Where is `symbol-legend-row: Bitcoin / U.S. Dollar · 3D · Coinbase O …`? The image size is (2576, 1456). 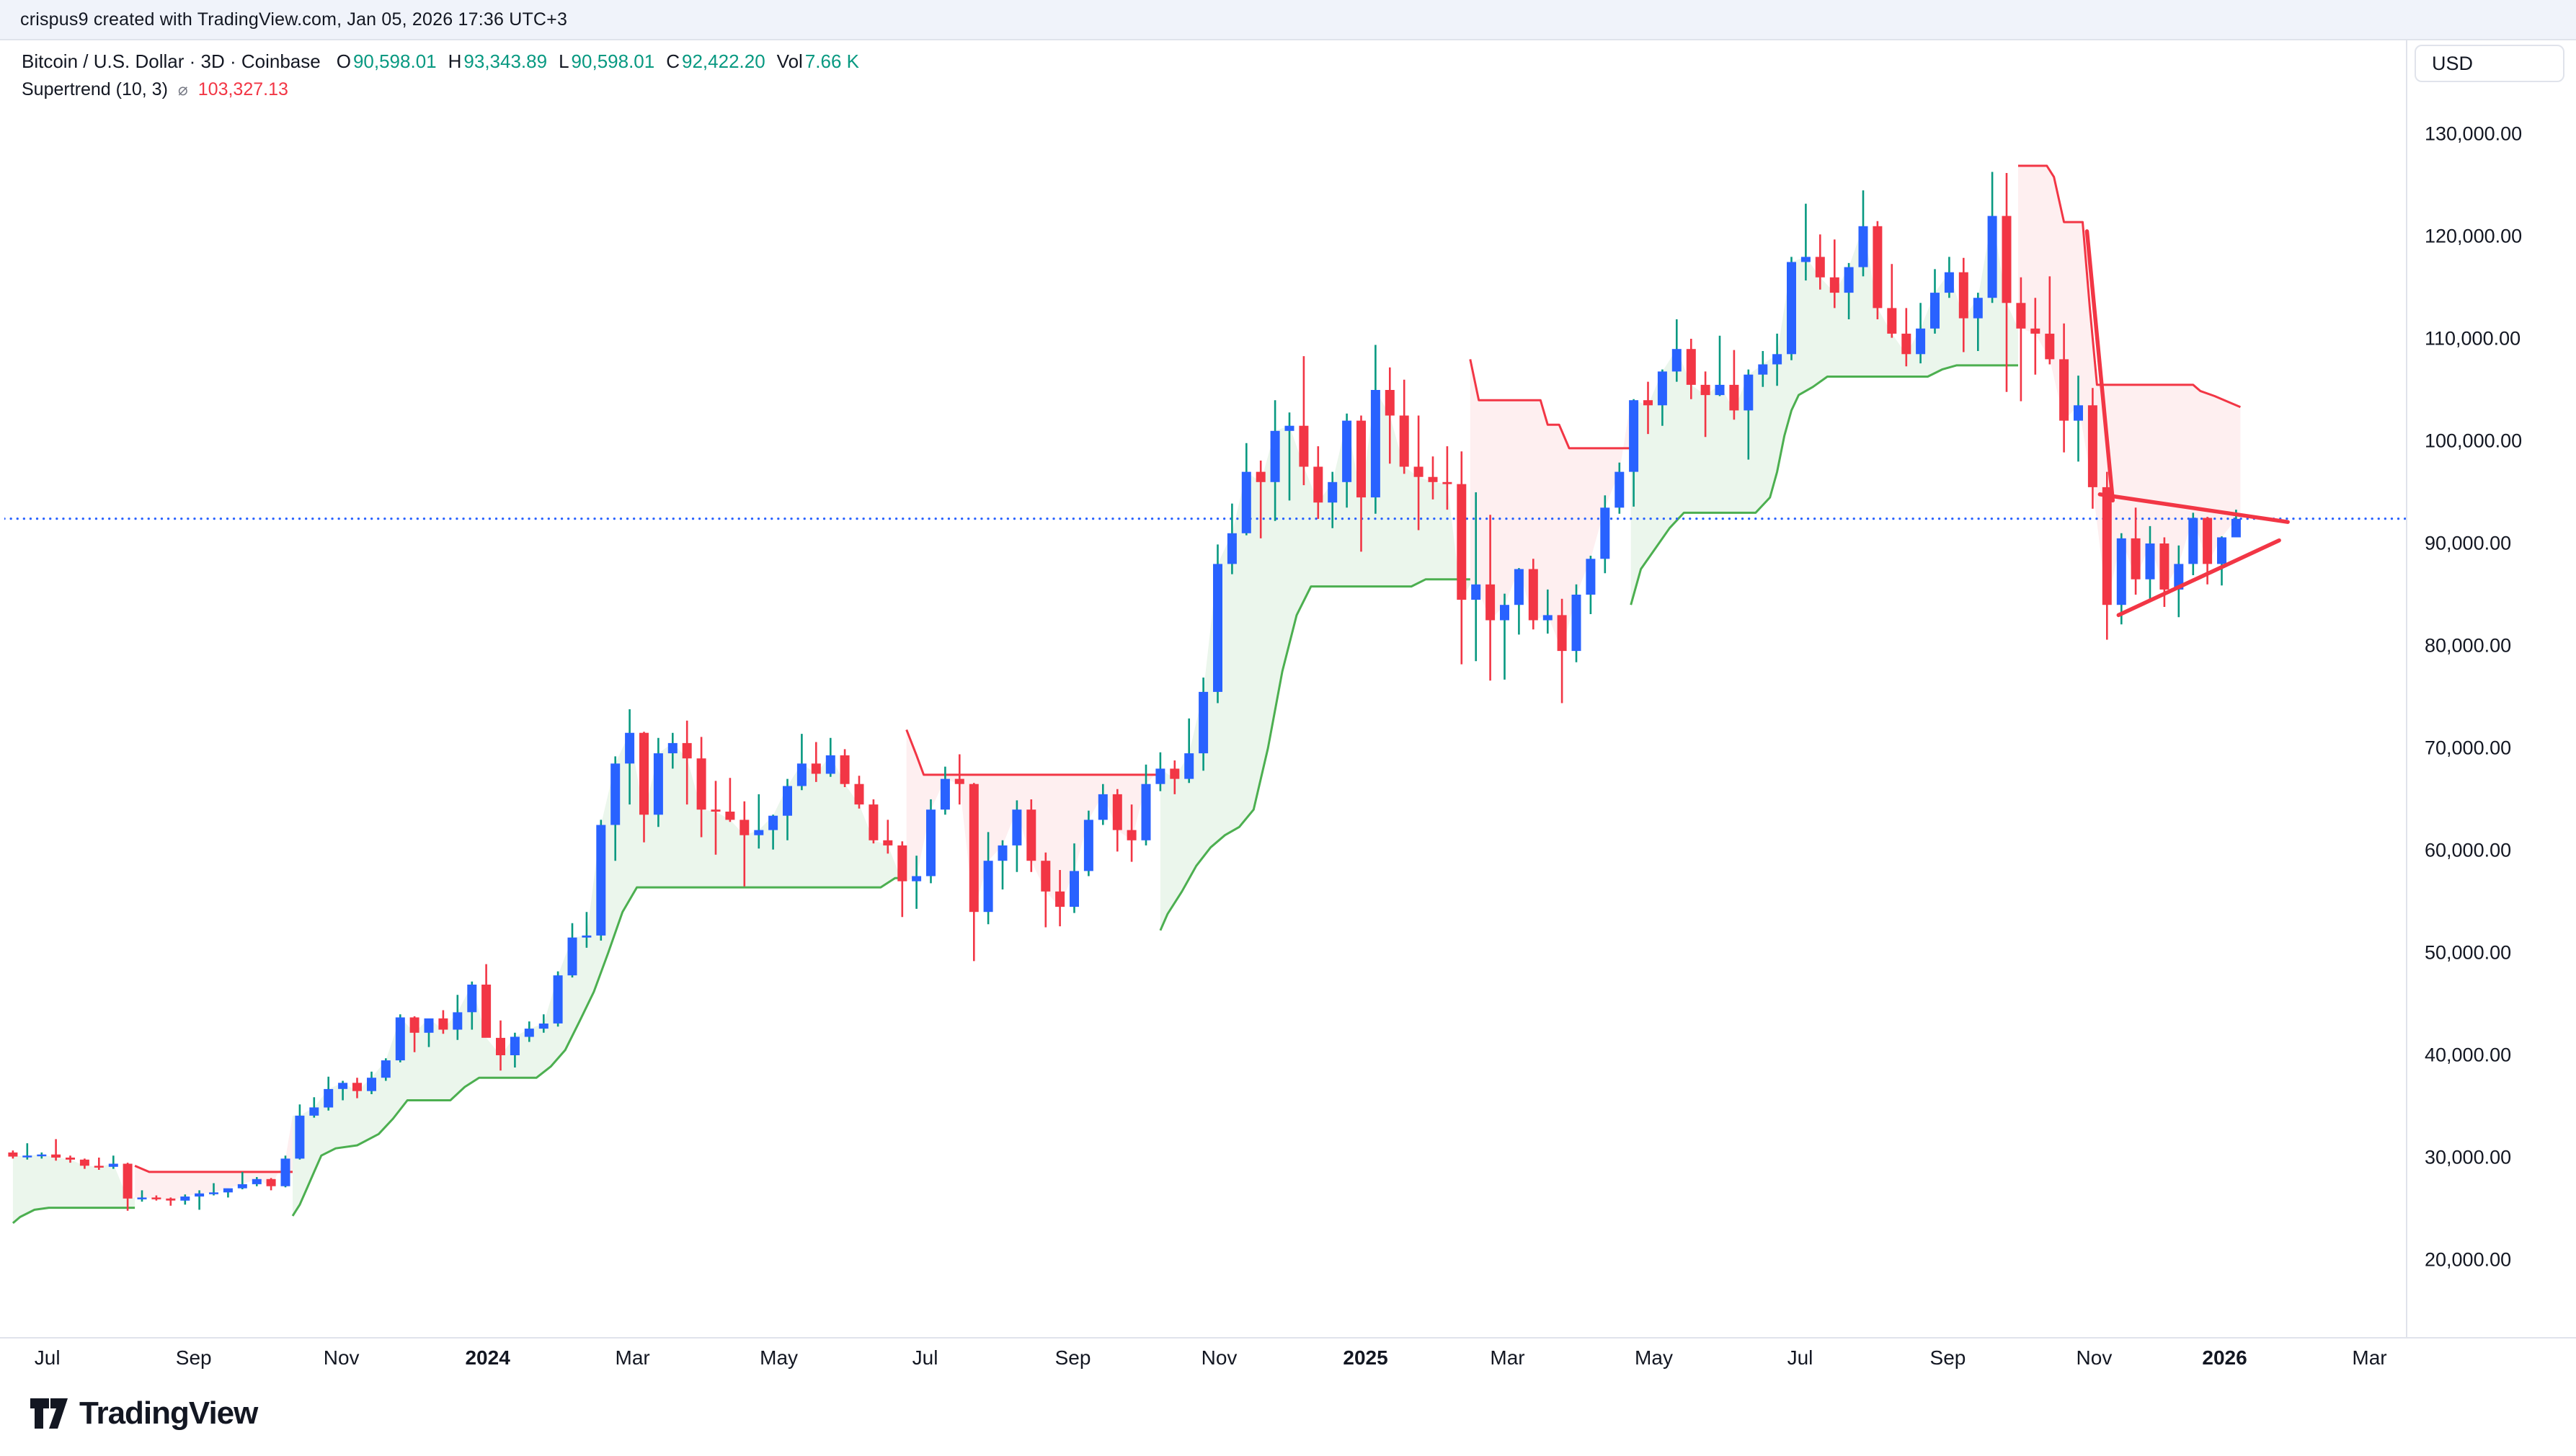 symbol-legend-row: Bitcoin / U.S. Dollar · 3D · Coinbase O … is located at coordinates (440, 64).